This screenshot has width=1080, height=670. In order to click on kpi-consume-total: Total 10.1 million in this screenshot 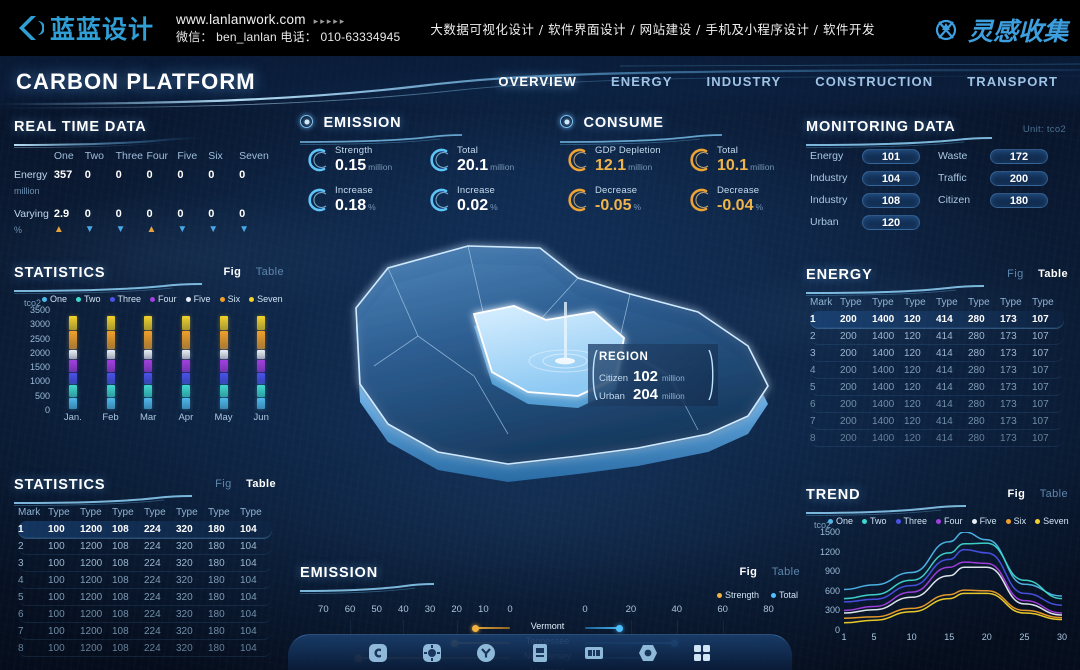, I will do `click(747, 160)`.